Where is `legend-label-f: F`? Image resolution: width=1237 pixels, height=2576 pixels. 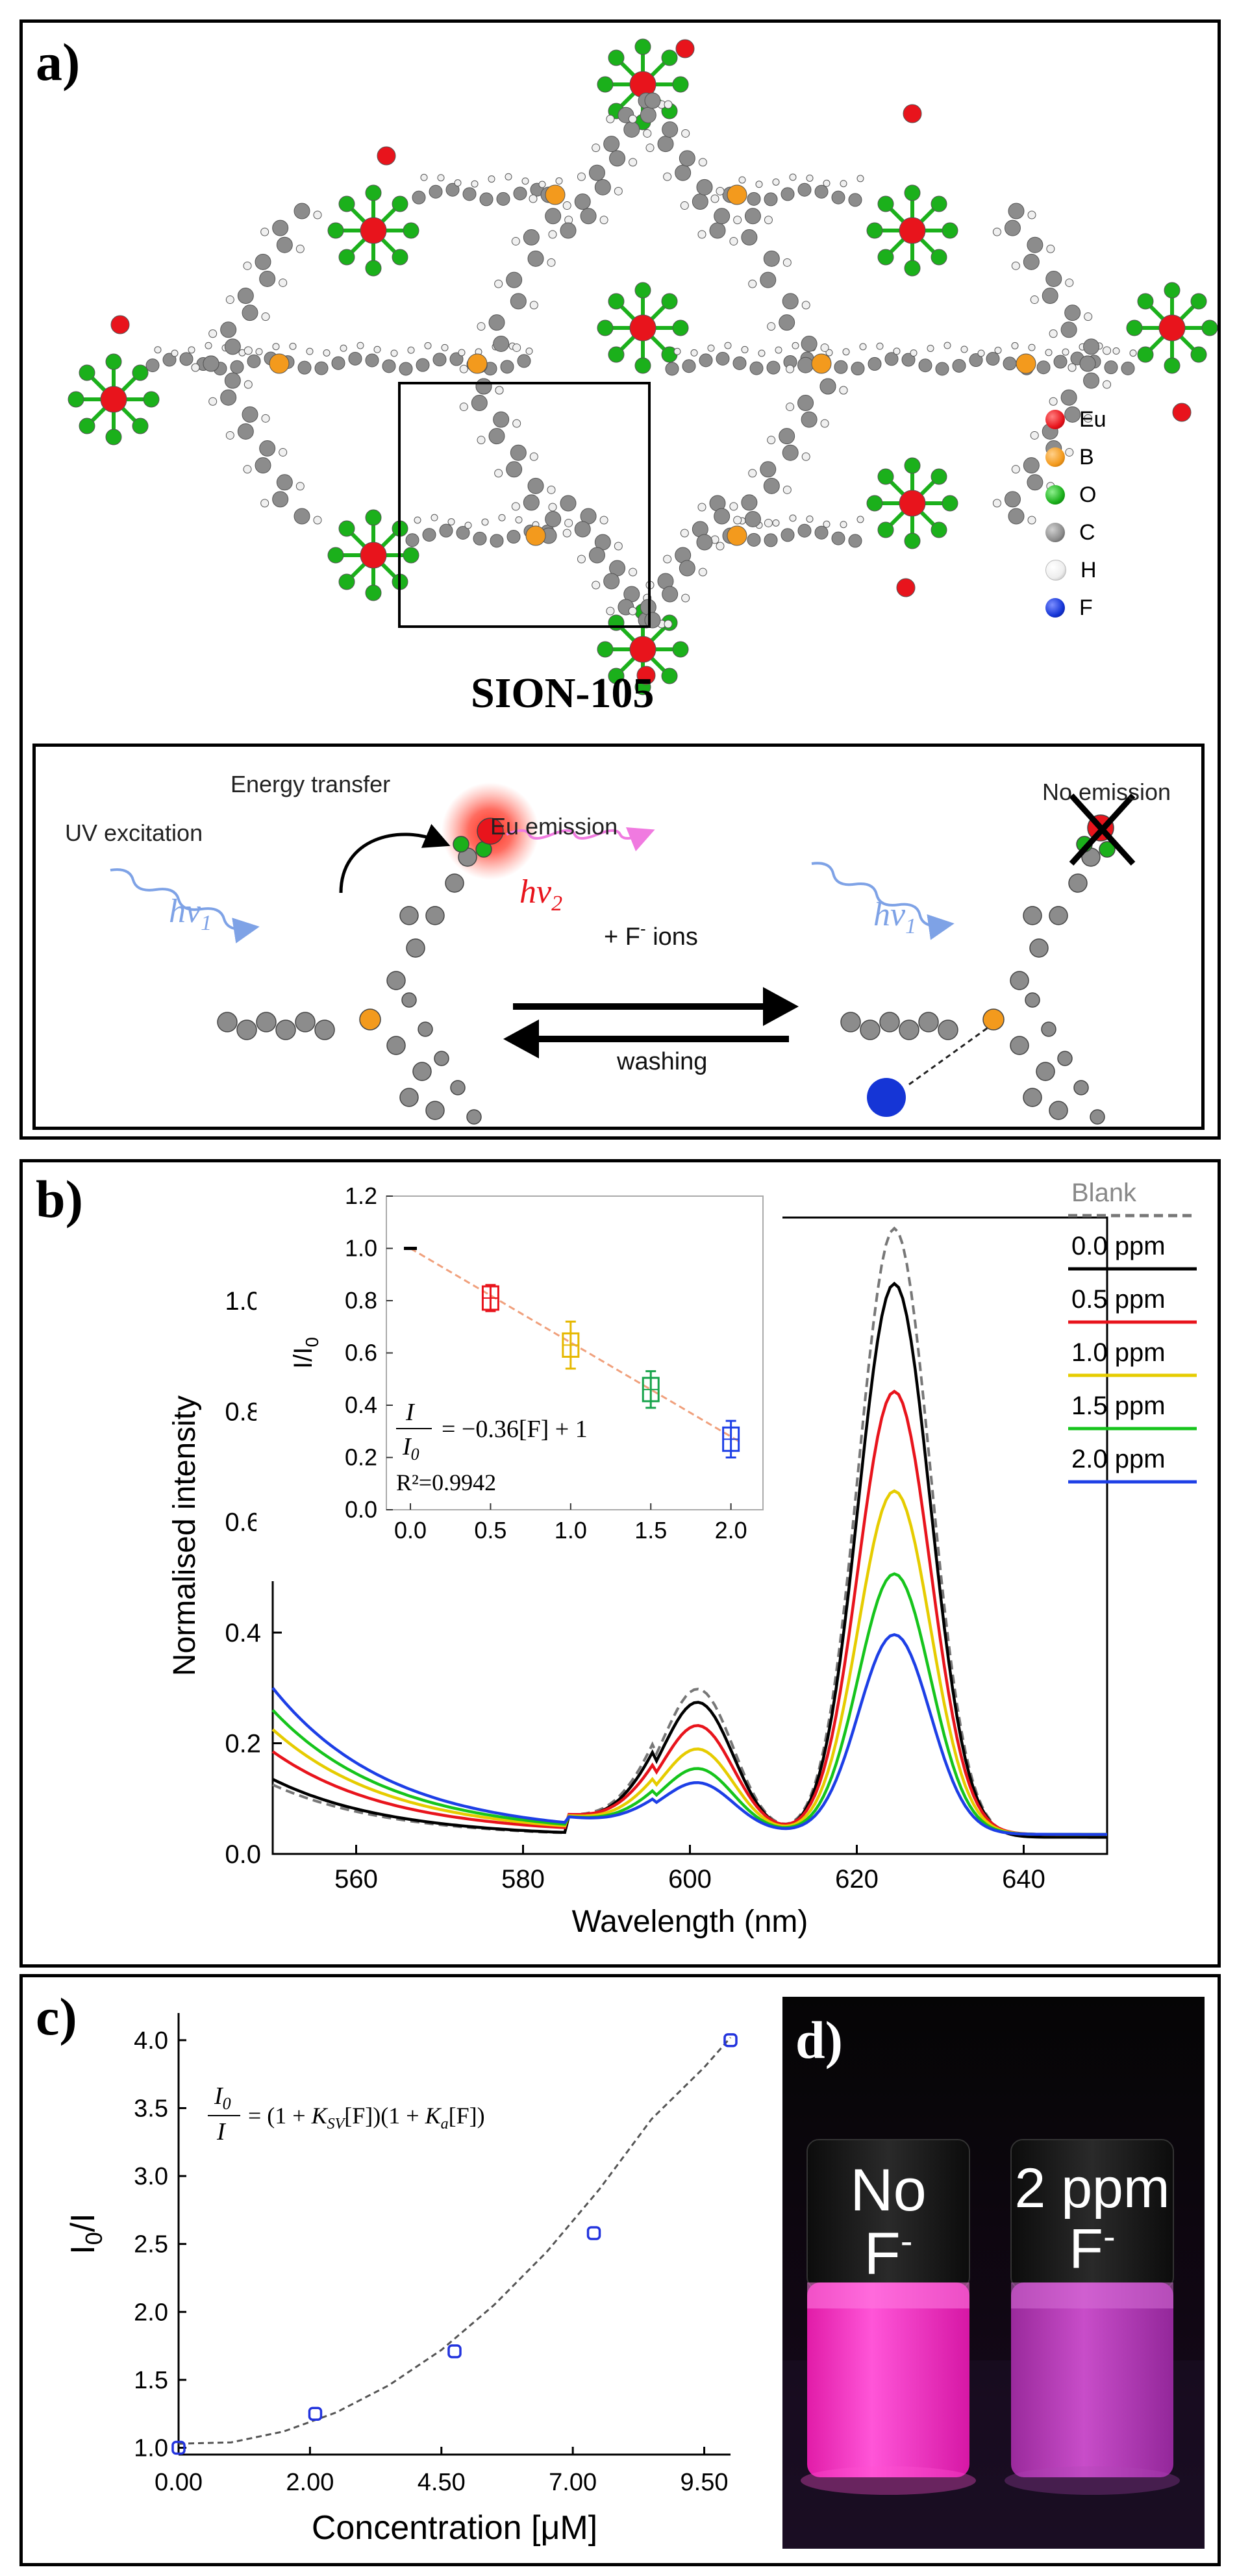
legend-label-f: F is located at coordinates (1086, 607).